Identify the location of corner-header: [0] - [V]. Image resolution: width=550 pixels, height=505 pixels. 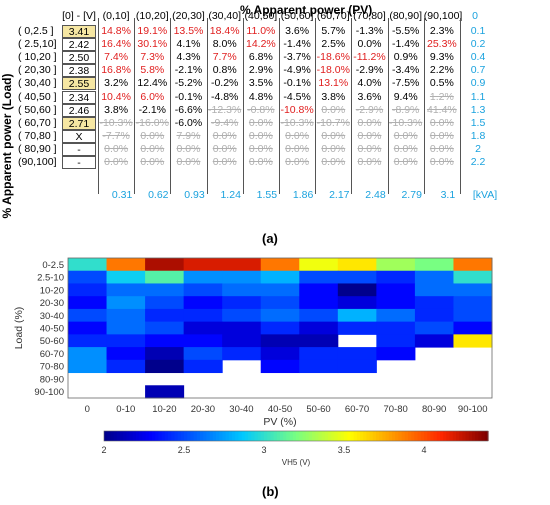
(79, 16).